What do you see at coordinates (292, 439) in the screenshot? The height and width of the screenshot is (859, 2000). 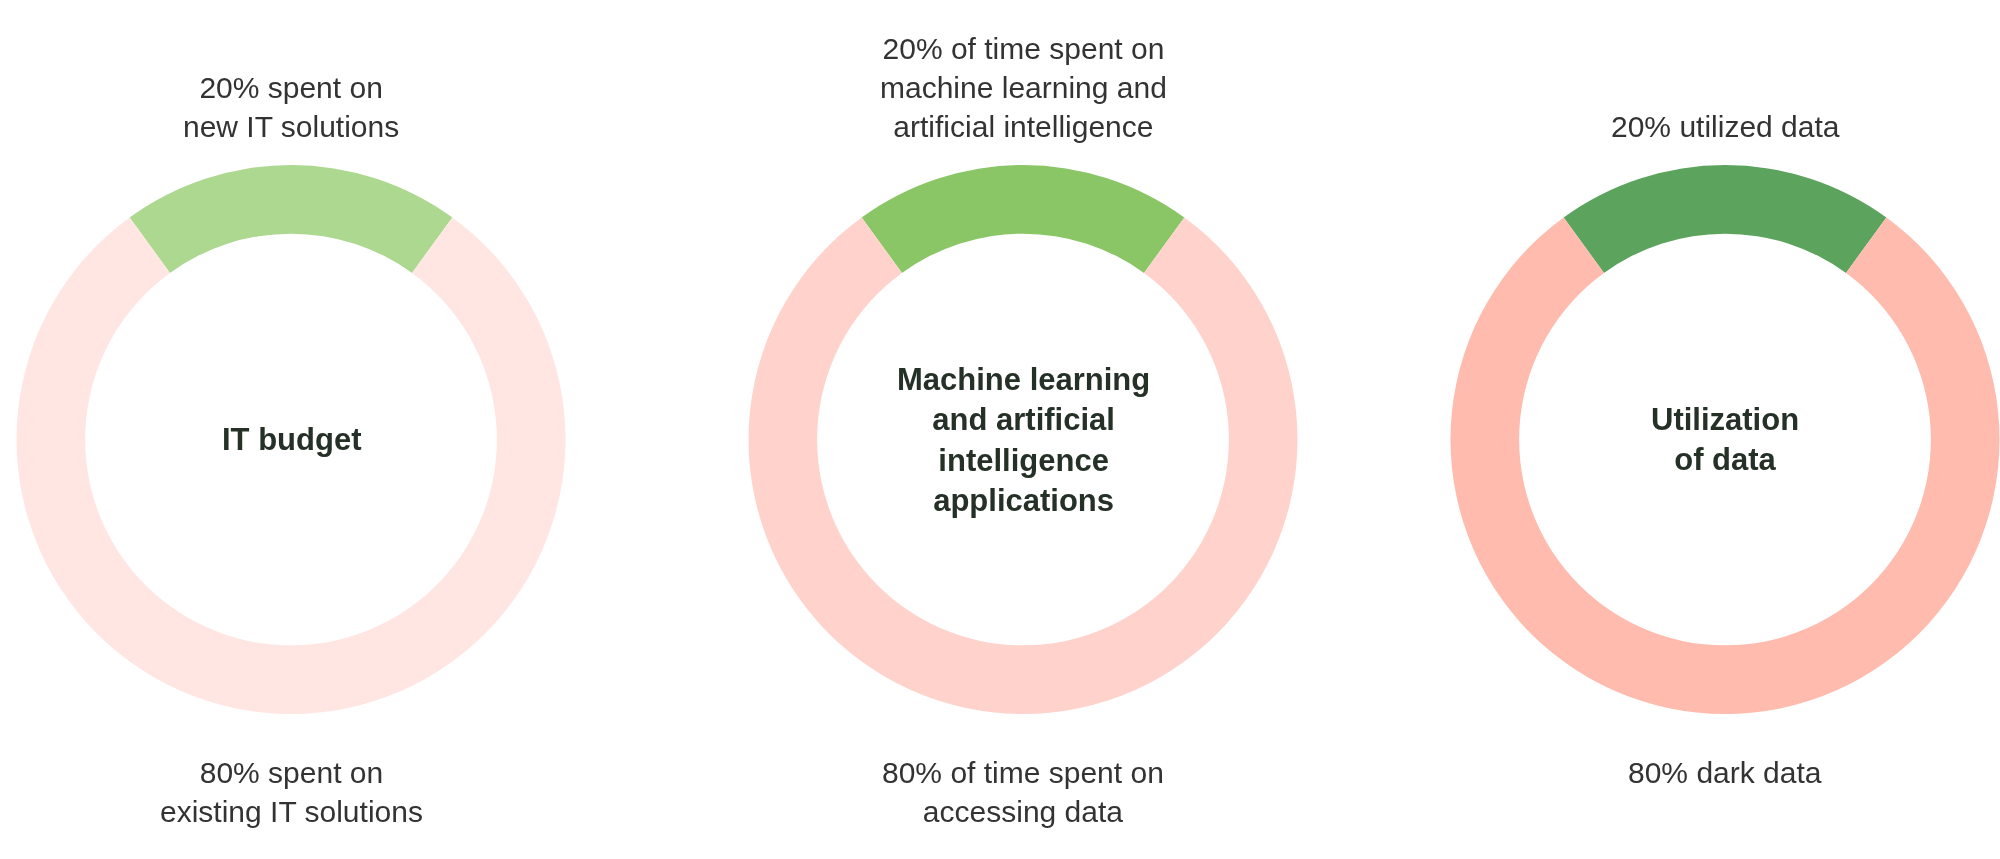 I see `text: IT budget` at bounding box center [292, 439].